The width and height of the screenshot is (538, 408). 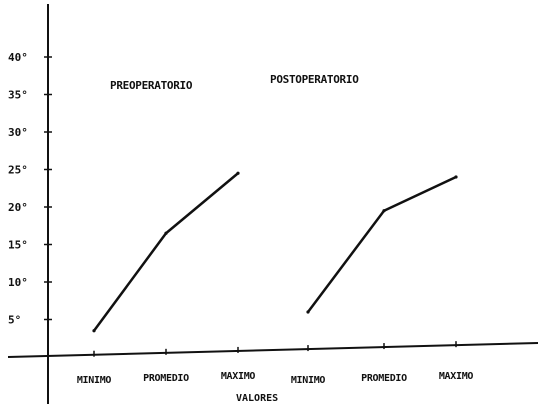 What do you see at coordinates (314, 79) in the screenshot?
I see `panel-title: POSTOPERATORIO` at bounding box center [314, 79].